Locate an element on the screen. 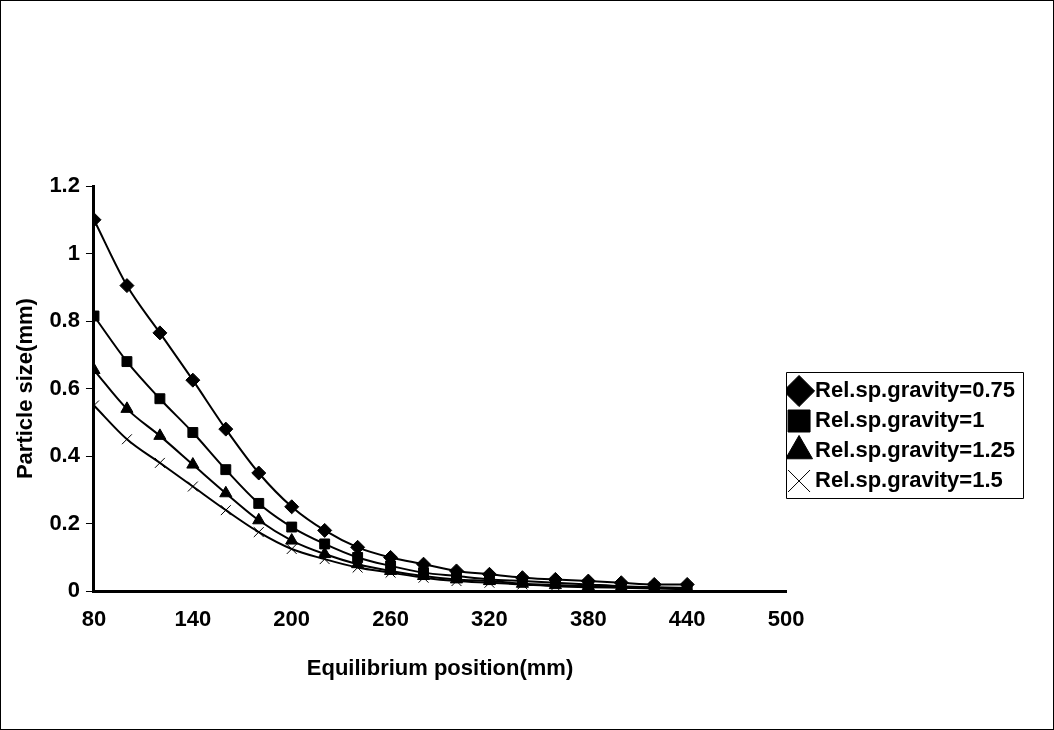  x-tick-label: 200 is located at coordinates (292, 619).